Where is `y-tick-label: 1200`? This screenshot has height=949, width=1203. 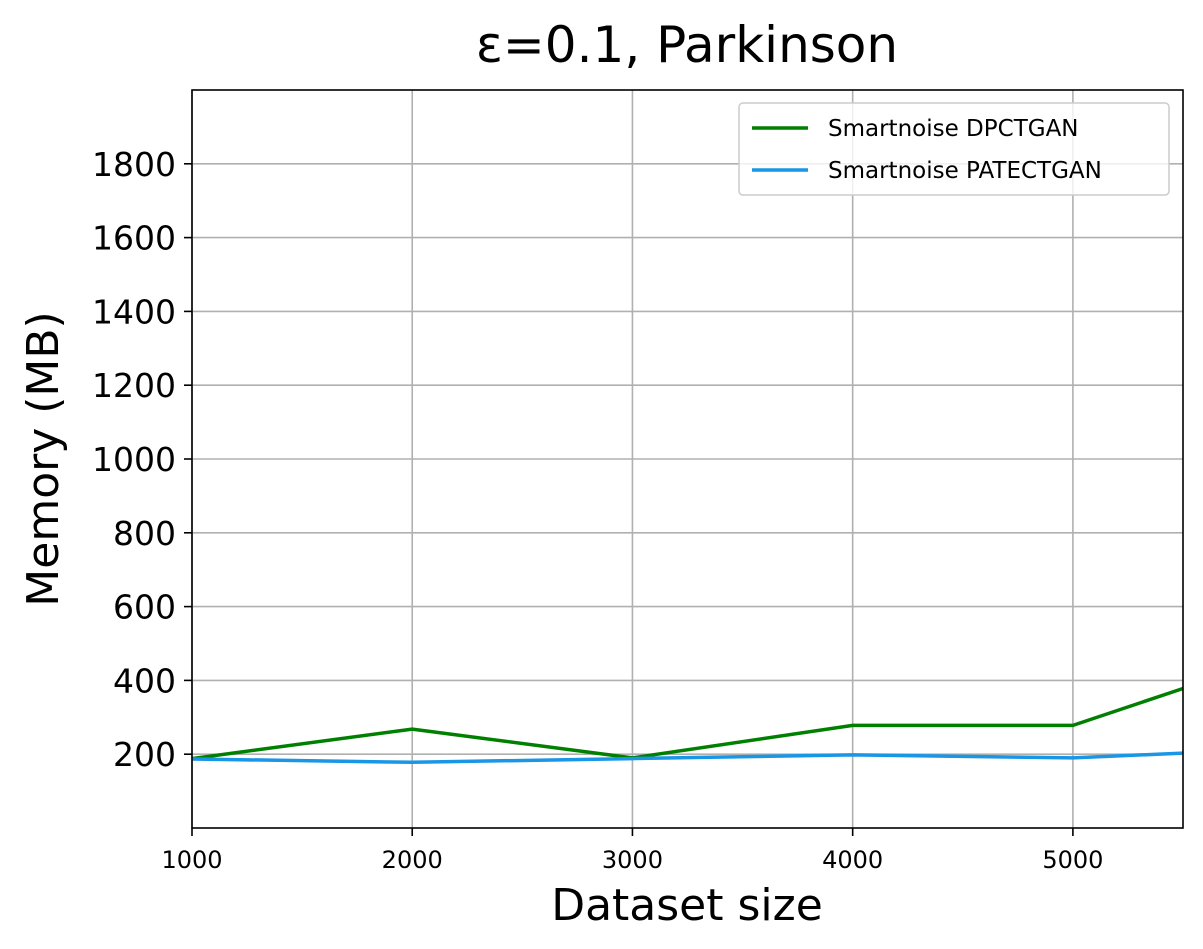 y-tick-label: 1200 is located at coordinates (134, 385).